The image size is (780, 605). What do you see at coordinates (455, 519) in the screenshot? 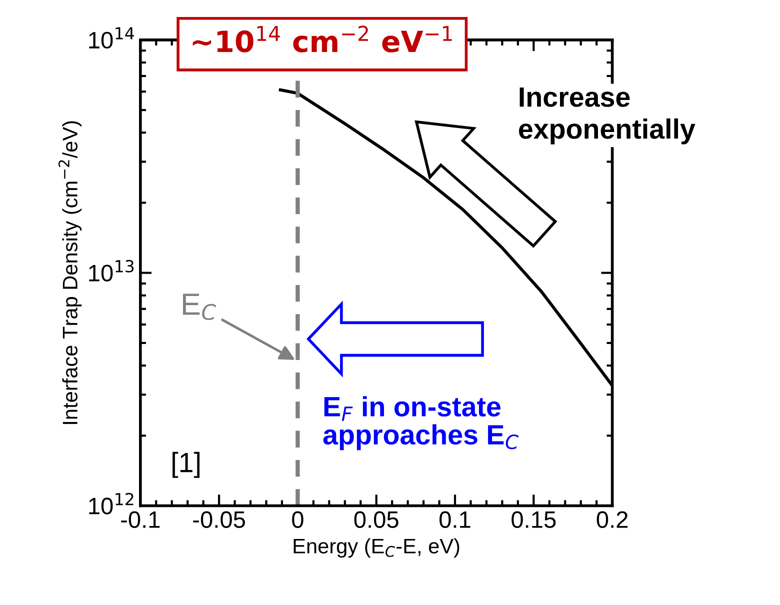
I see `x-tick-label: 0.1` at bounding box center [455, 519].